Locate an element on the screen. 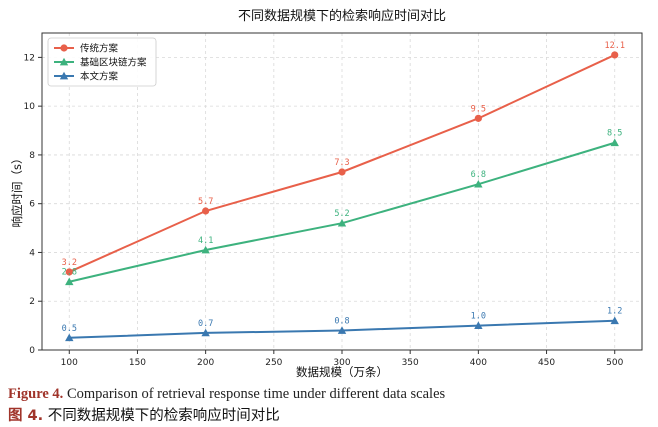 The height and width of the screenshot is (427, 658). y-tick-label: 2 is located at coordinates (32, 302).